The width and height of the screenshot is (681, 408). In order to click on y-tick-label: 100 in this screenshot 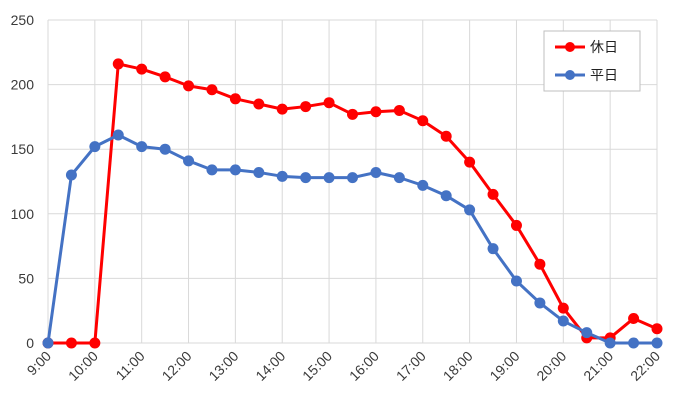, I will do `click(23, 214)`.